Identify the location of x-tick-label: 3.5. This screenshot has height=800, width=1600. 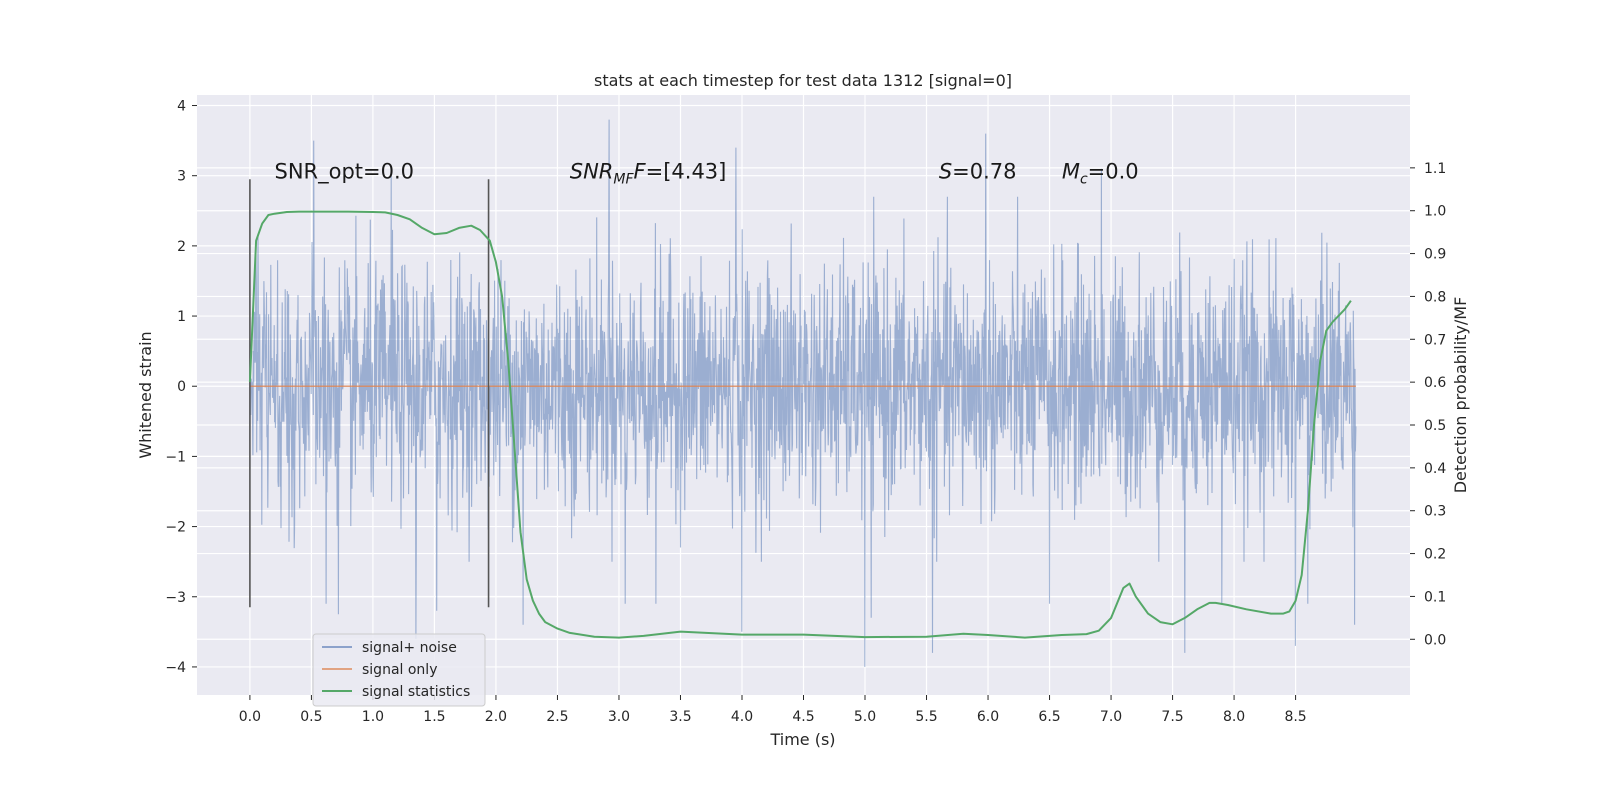
(680, 717).